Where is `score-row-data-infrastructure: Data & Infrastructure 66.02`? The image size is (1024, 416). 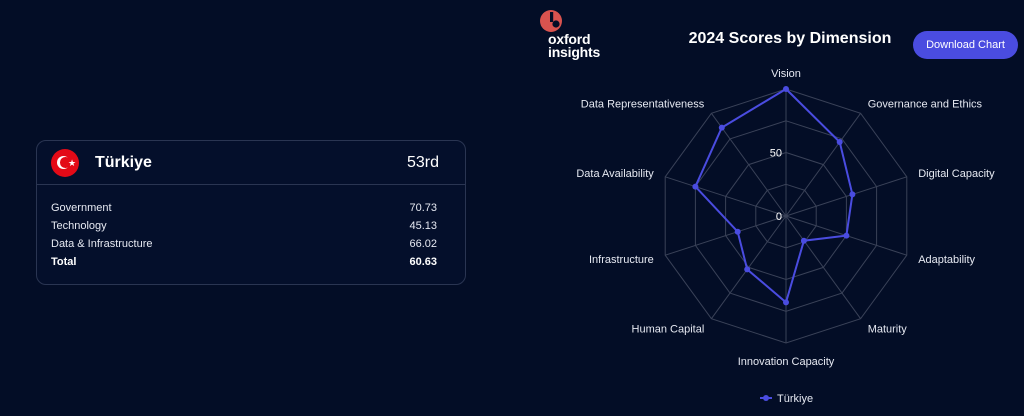
score-row-data-infrastructure: Data & Infrastructure 66.02 is located at coordinates (244, 244).